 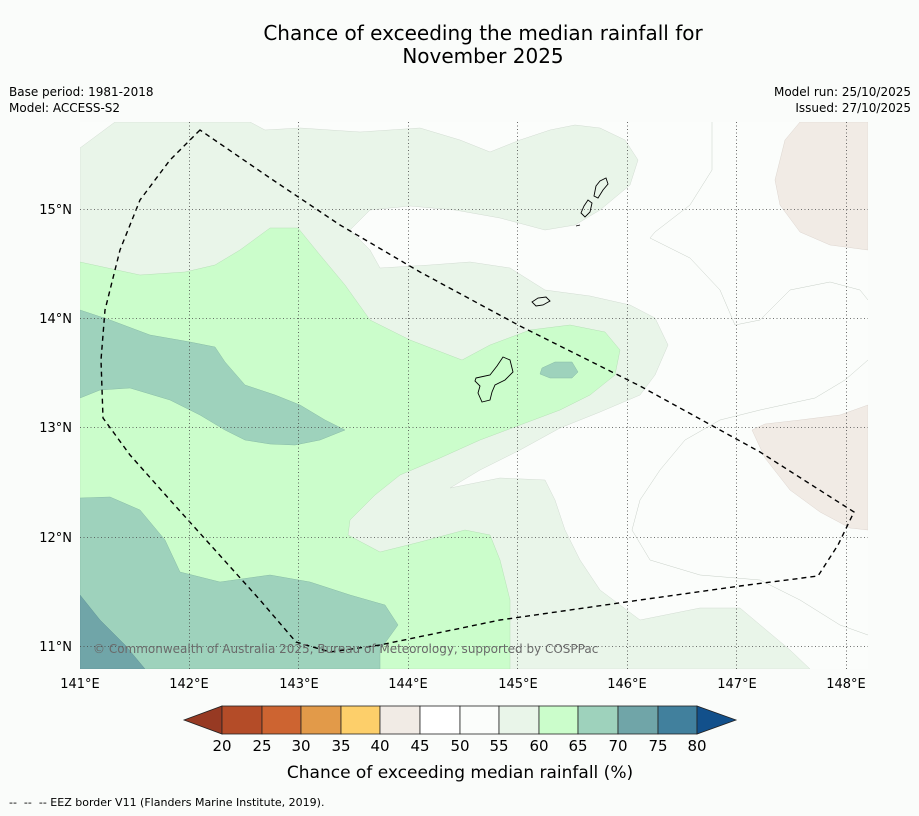 I want to click on lon-label: 143°E, so click(x=299, y=684).